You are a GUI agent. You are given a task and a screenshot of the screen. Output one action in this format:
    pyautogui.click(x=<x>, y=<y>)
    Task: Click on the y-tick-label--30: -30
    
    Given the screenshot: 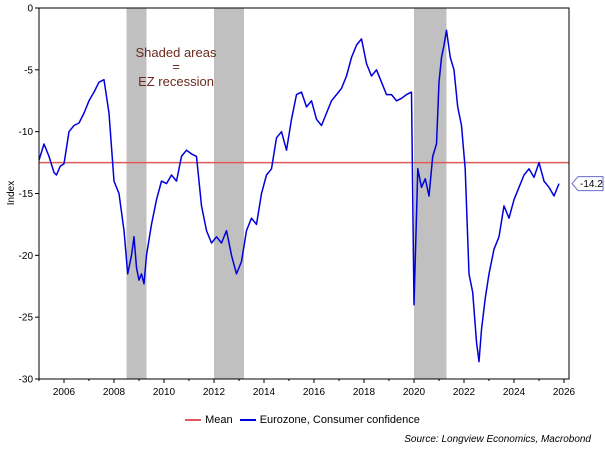 What is the action you would take?
    pyautogui.click(x=26, y=380)
    